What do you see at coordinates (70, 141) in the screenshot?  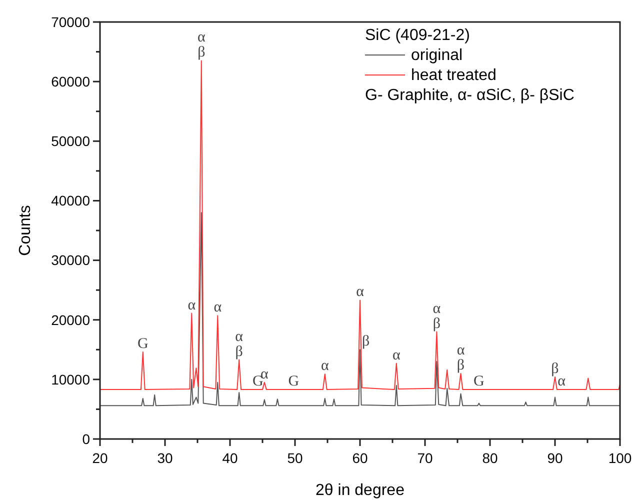 I see `y-tick-label: 50000` at bounding box center [70, 141].